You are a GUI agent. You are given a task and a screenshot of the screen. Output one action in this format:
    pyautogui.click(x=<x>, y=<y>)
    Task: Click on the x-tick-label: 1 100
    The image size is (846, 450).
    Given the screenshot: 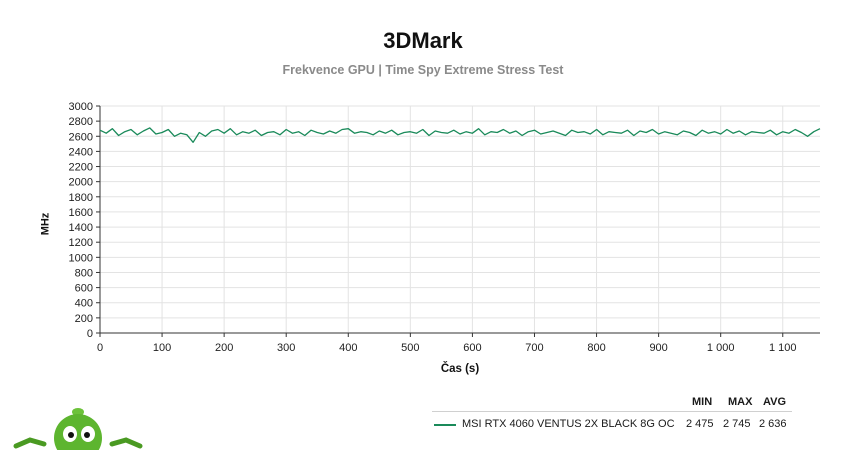 What is the action you would take?
    pyautogui.click(x=783, y=348)
    